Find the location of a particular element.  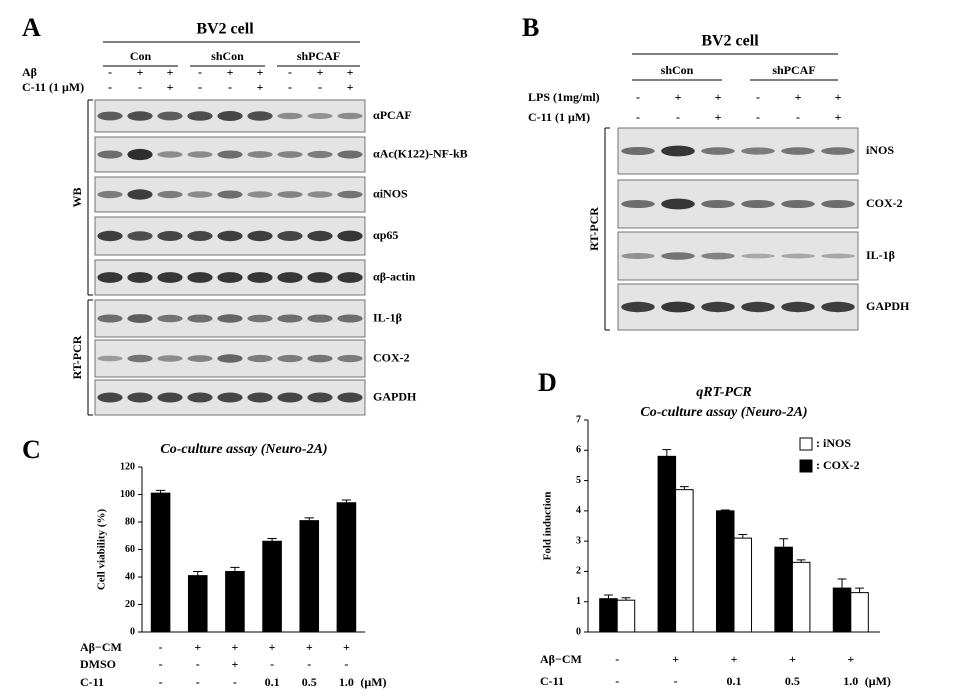

panel-title: BV2 cell is located at coordinates (730, 41).